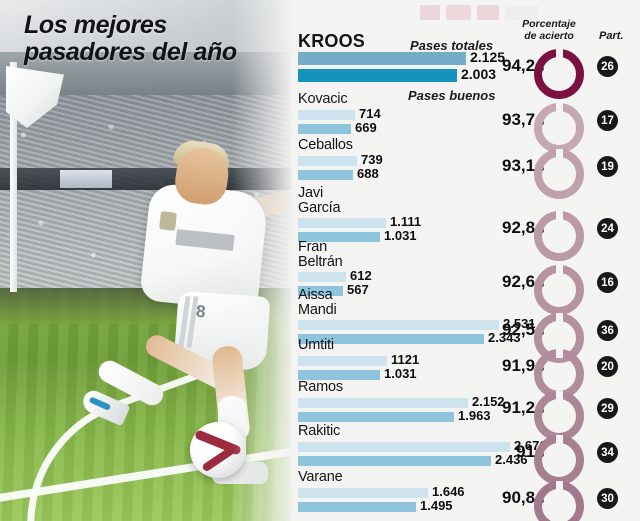  I want to click on player-name: Varane, so click(320, 477).